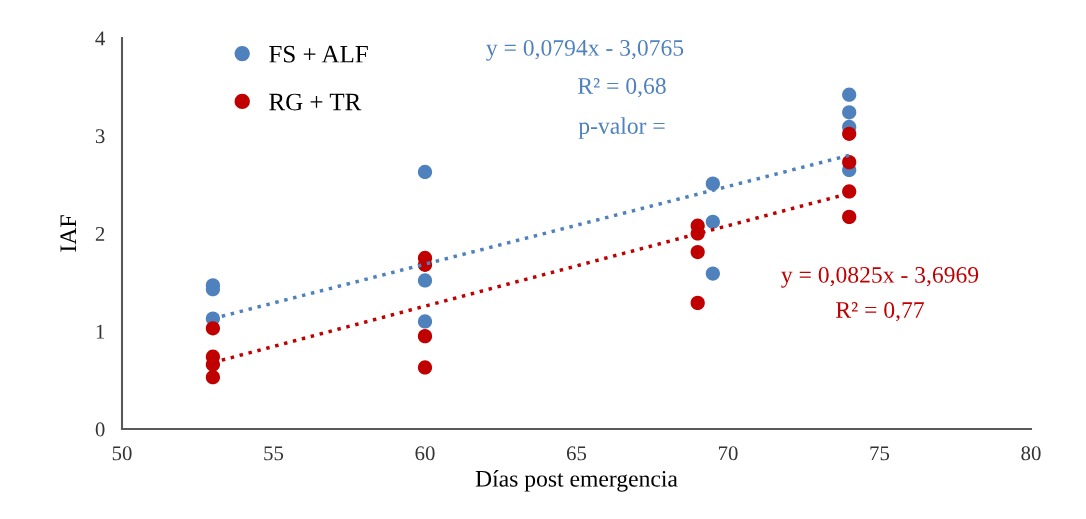 This screenshot has height=519, width=1086. I want to click on y-tick-label: 3, so click(100, 136).